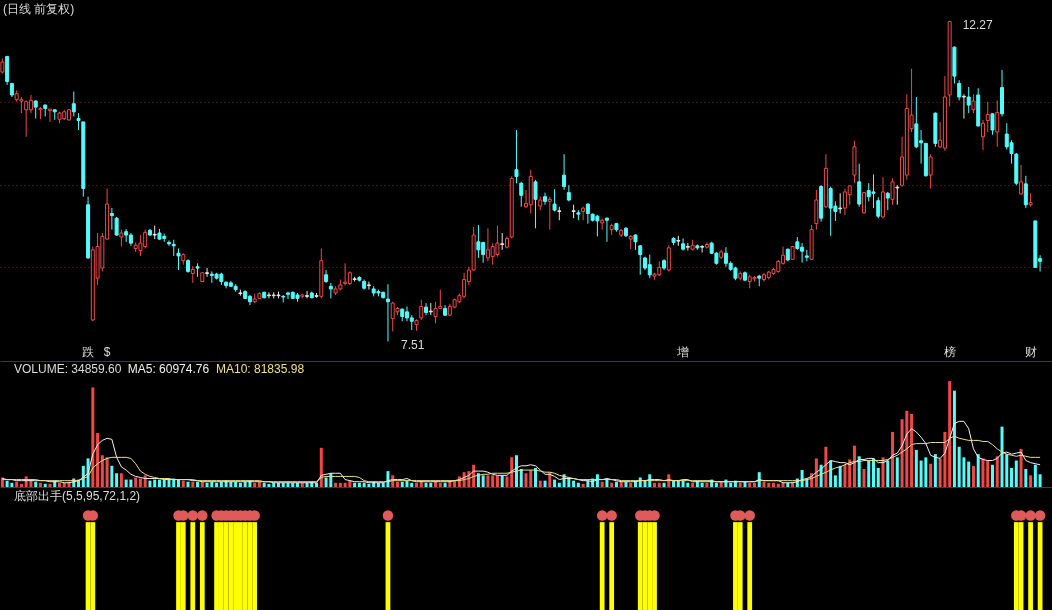 The width and height of the screenshot is (1052, 610). Describe the element at coordinates (107, 351) in the screenshot. I see `x-tick-label: $` at that location.